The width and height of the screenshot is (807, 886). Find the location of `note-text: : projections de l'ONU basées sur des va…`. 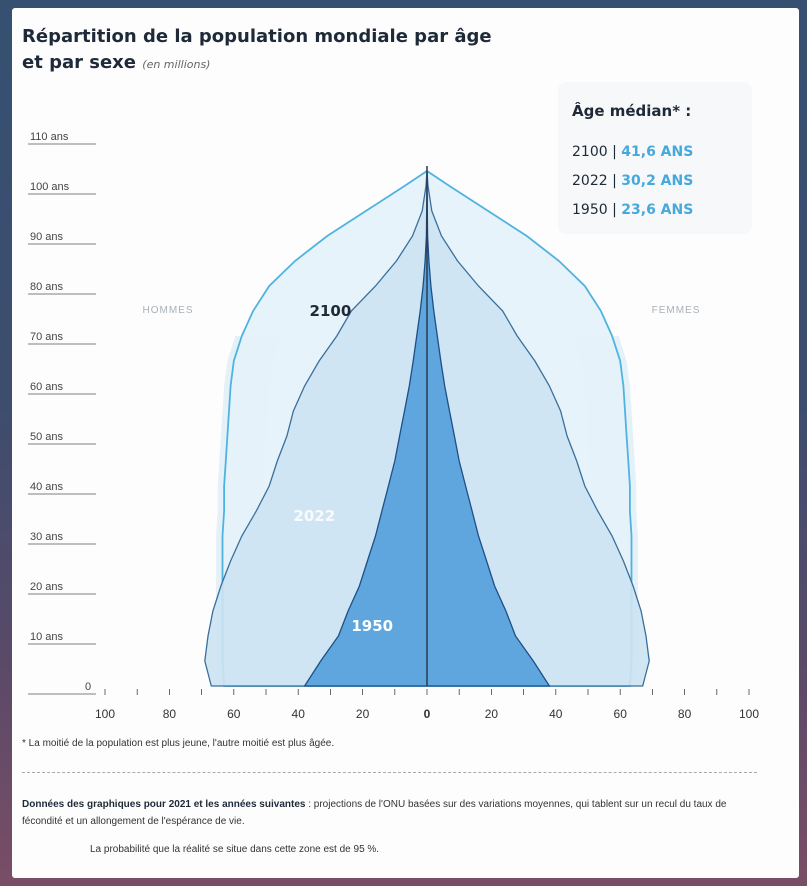

note-text: : projections de l'ONU basées sur des va… is located at coordinates (374, 813).